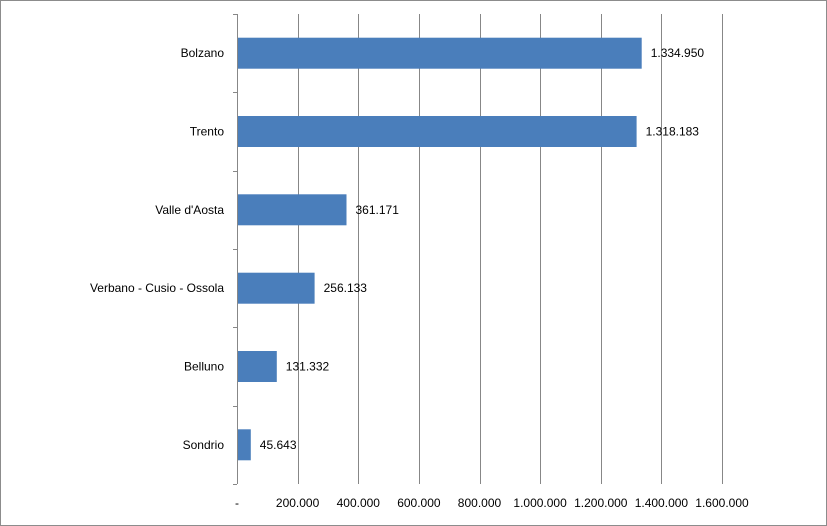 This screenshot has width=827, height=526. I want to click on bar-sondrio, so click(244, 445).